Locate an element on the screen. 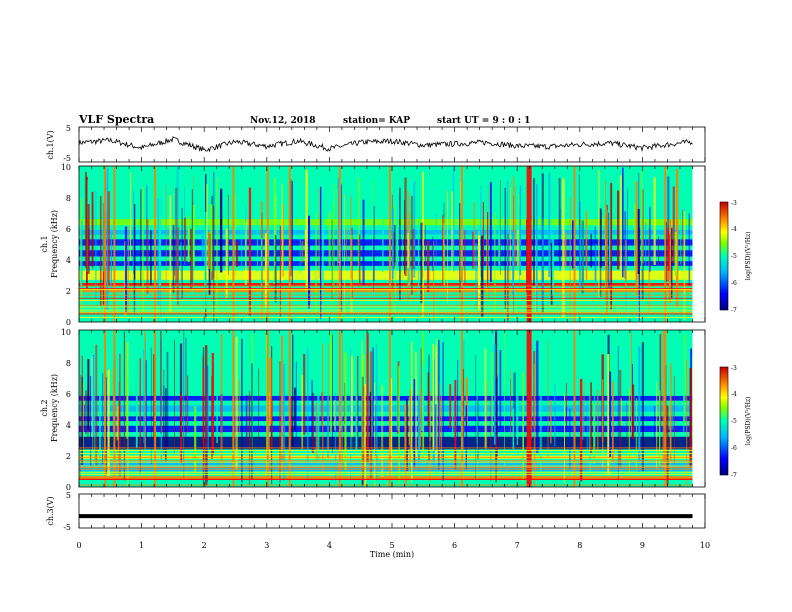 Image resolution: width=792 pixels, height=612 pixels. spec1-ylabel-frequency: Frequency (kHz) is located at coordinates (54, 244).